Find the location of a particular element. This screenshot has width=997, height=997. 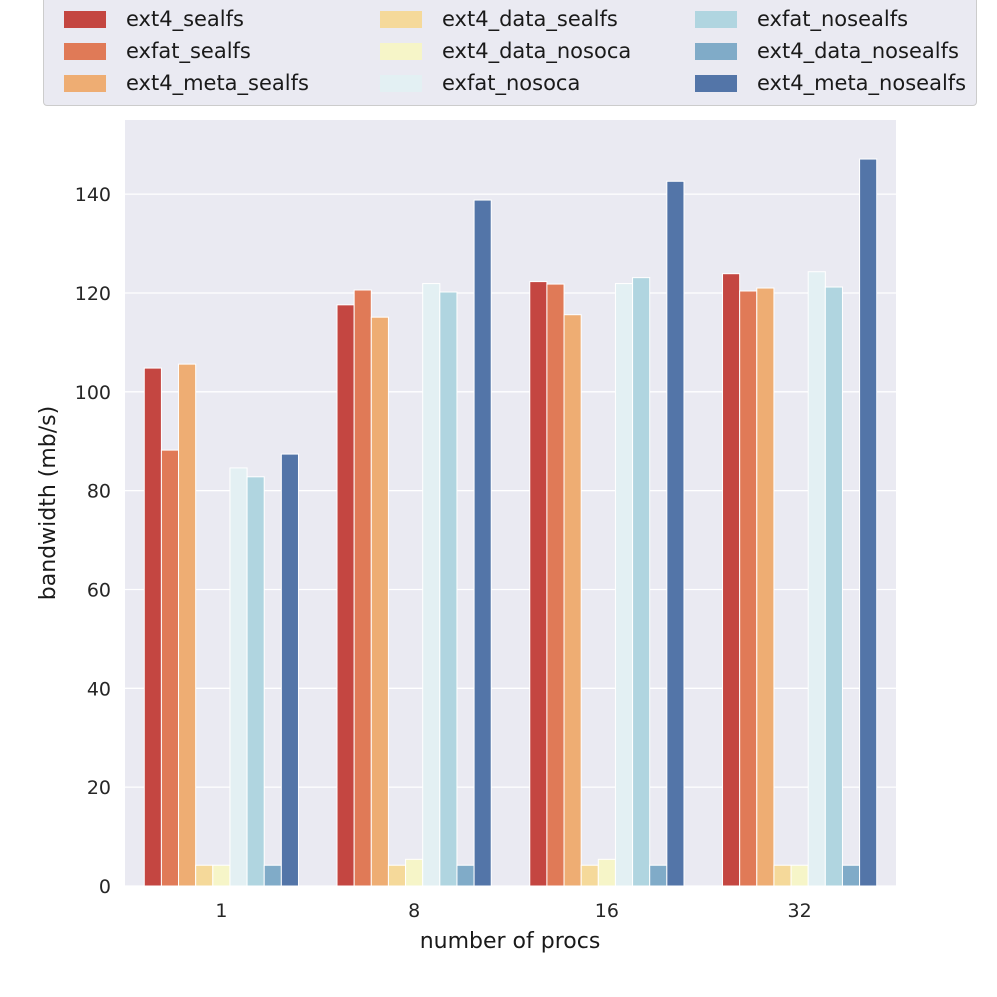

legend-label: exfat_sealfs is located at coordinates (188, 51).